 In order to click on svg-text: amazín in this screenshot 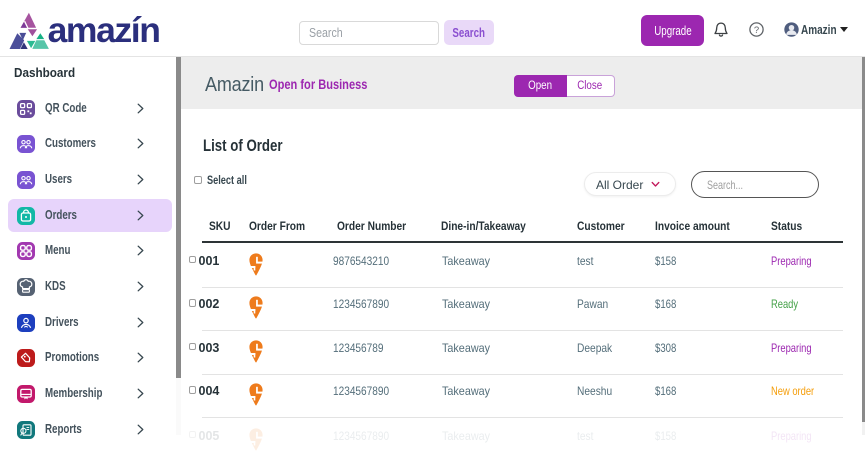, I will do `click(104, 30)`.